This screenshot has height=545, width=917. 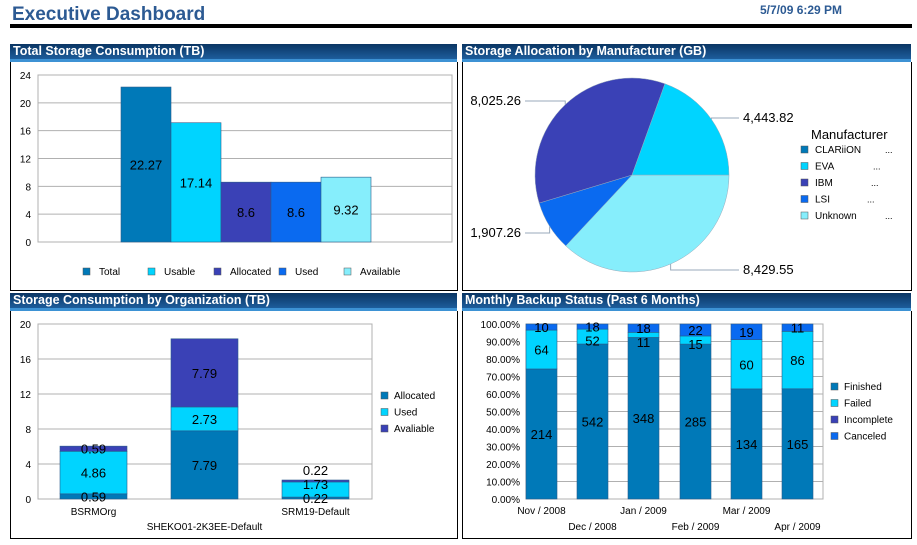 I want to click on data-label: 19, so click(x=746, y=332).